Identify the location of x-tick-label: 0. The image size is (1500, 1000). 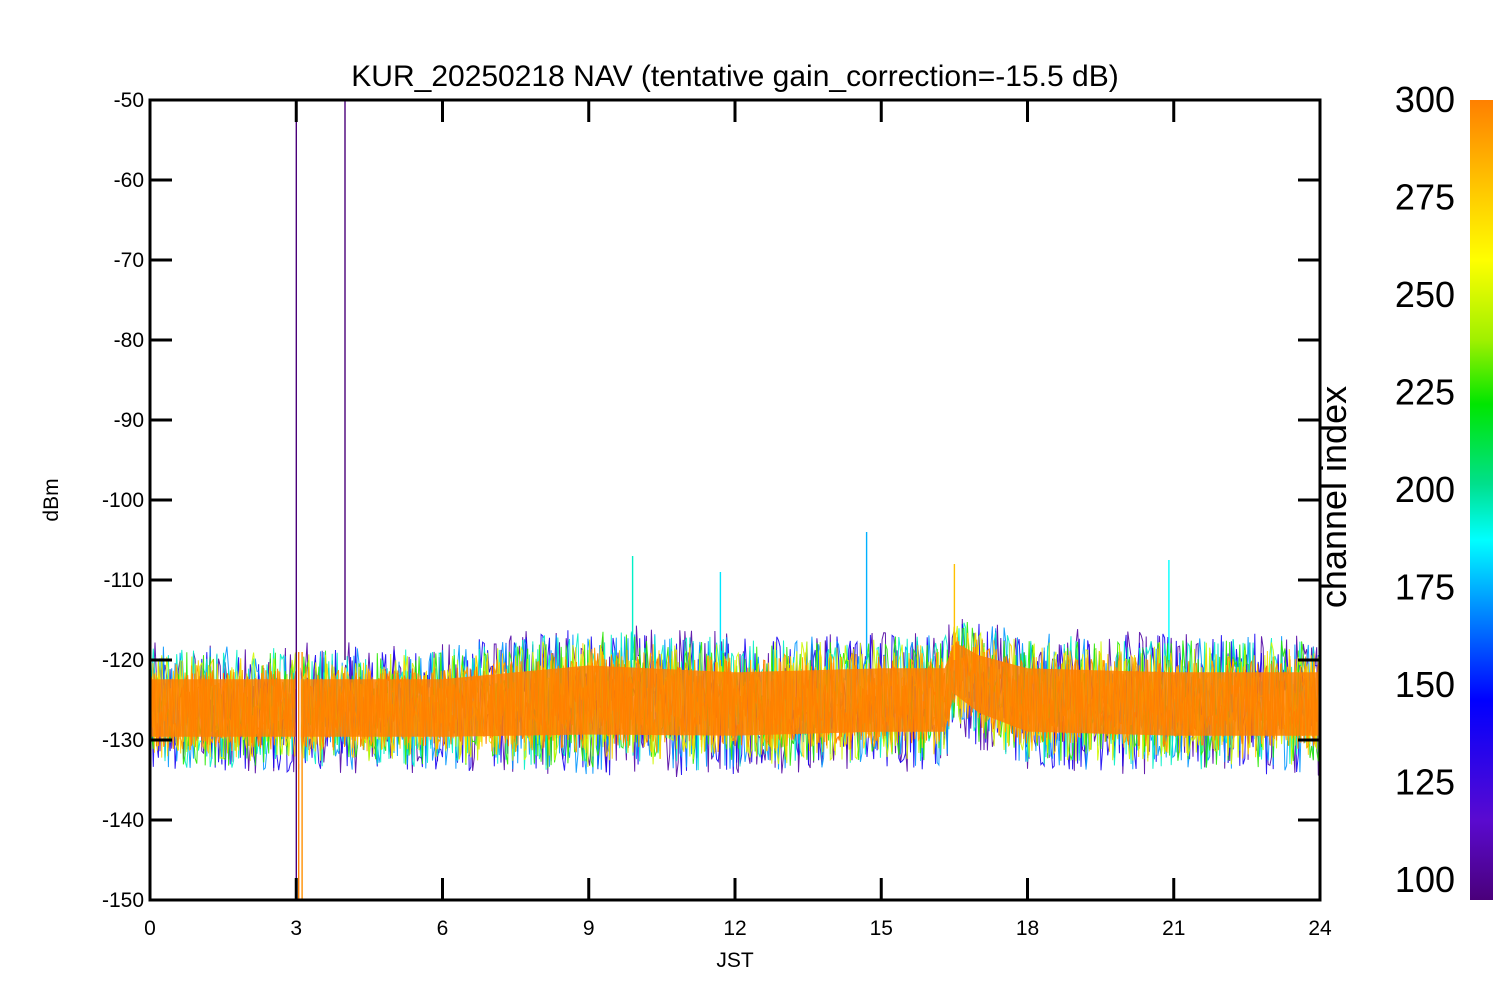
(150, 928).